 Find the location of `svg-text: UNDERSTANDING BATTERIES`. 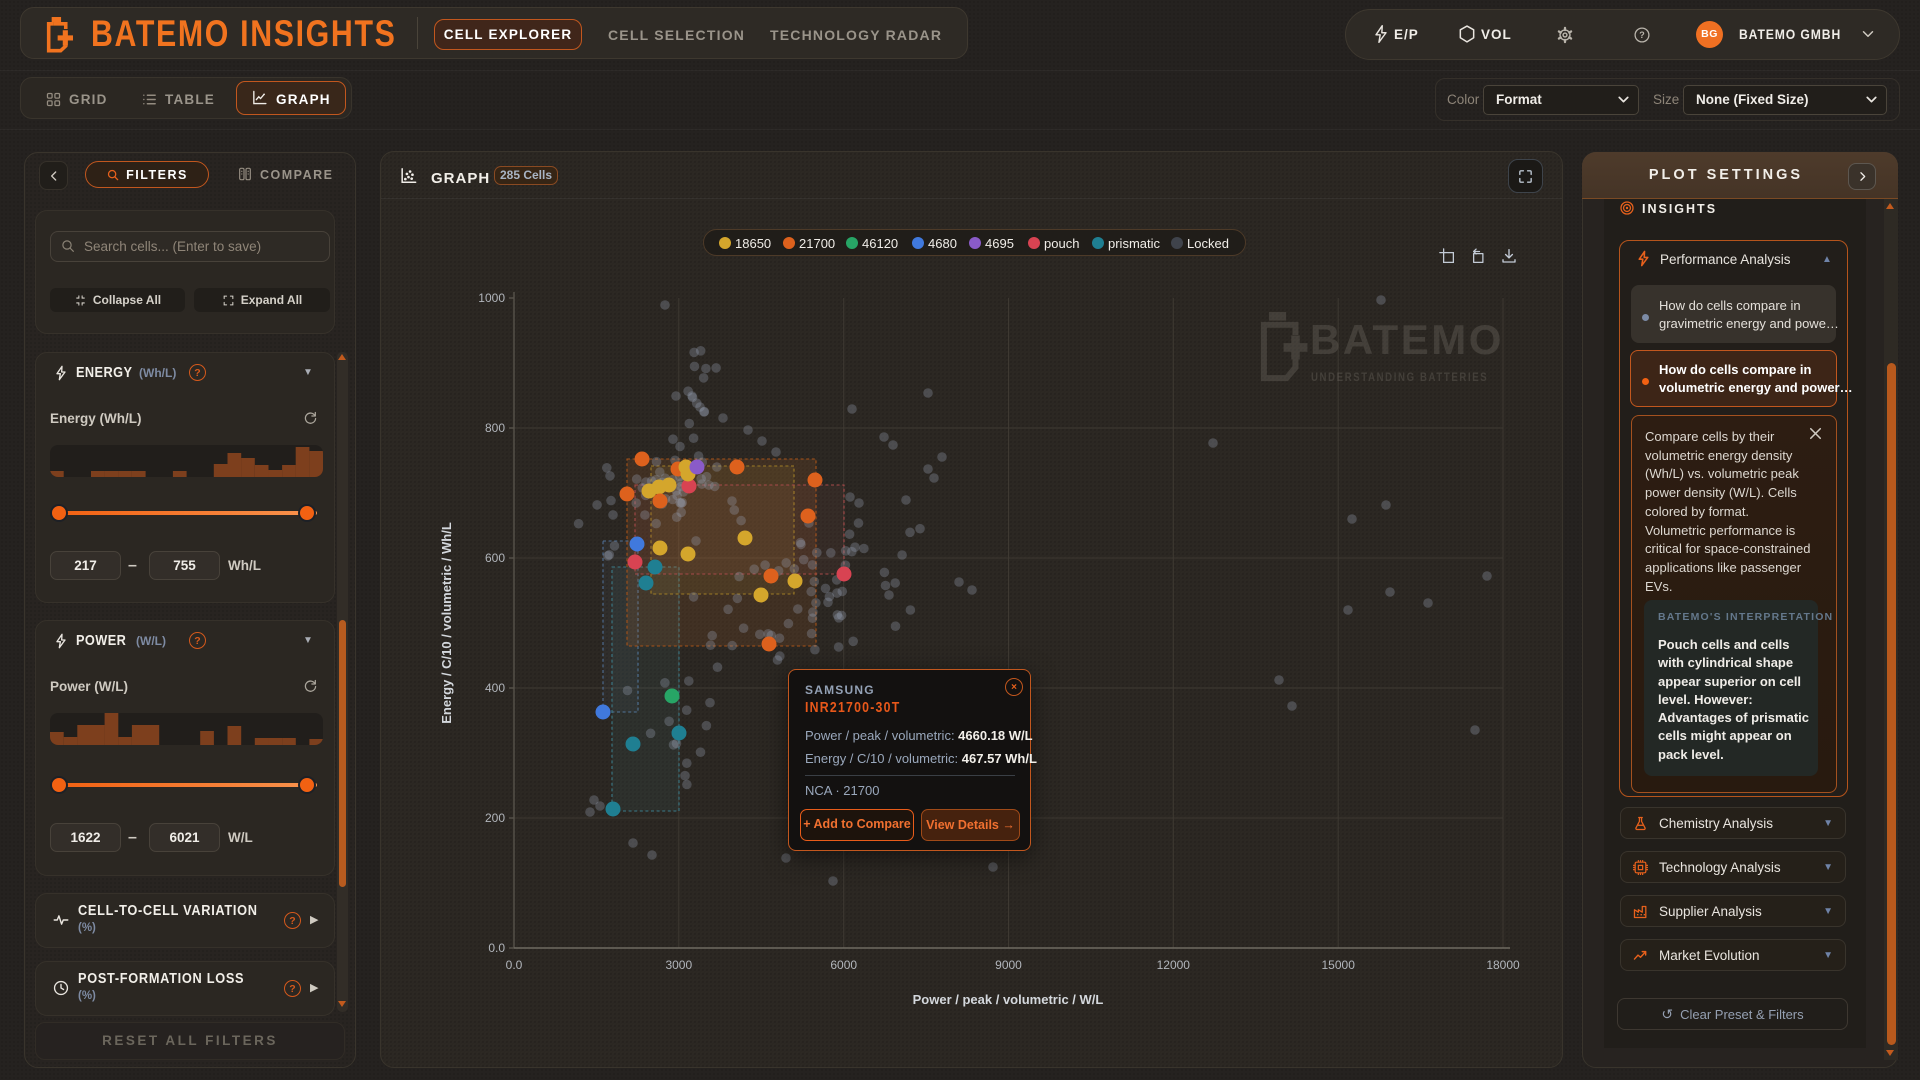

svg-text: UNDERSTANDING BATTERIES is located at coordinates (1399, 377).